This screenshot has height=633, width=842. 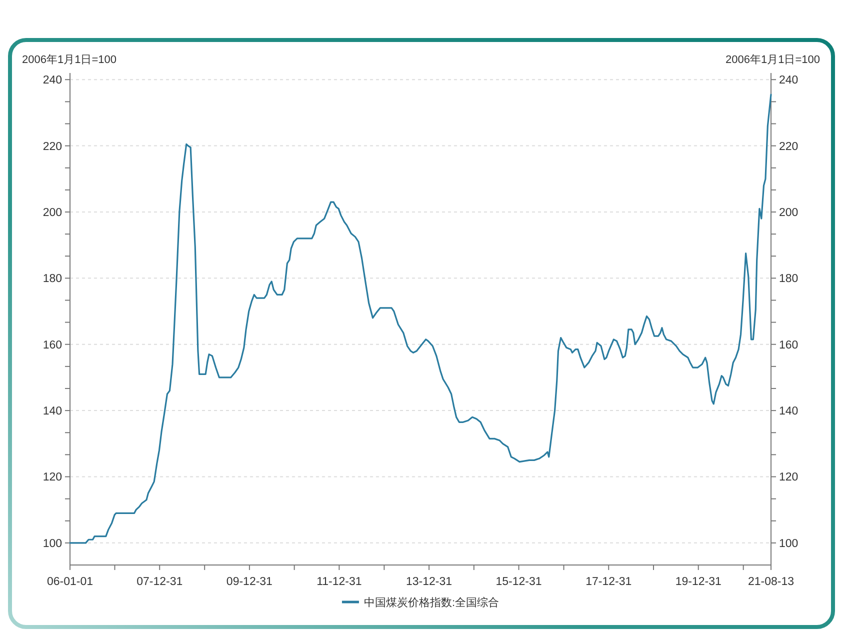 What do you see at coordinates (52, 279) in the screenshot?
I see `y-tick-label: 180` at bounding box center [52, 279].